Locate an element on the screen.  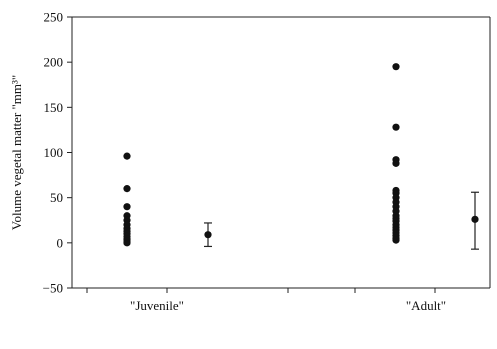
y-tick-label: 150 is located at coordinates (54, 107).